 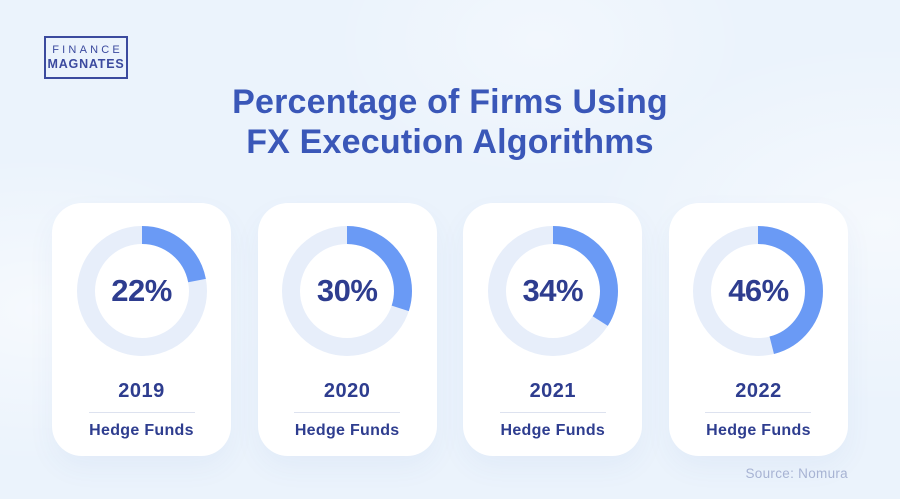 I want to click on logo-line-finance: FINANCE, so click(x=87, y=50).